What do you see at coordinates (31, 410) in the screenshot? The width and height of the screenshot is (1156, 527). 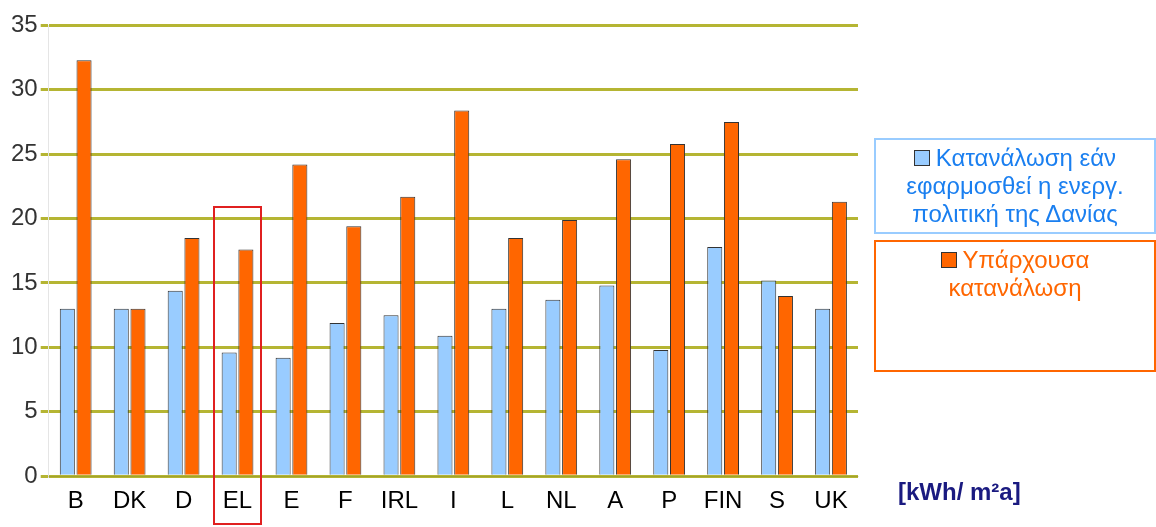 I see `y-tick-label: 5` at bounding box center [31, 410].